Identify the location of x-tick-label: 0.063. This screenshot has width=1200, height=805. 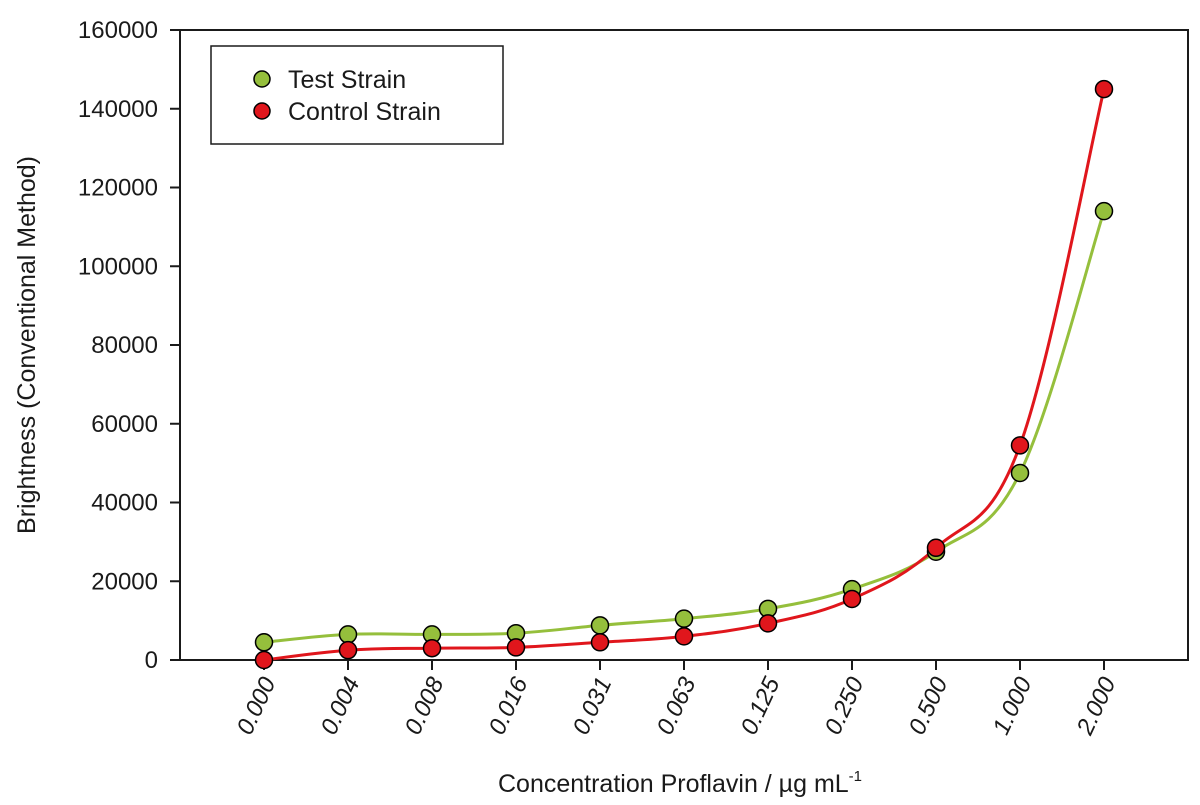
(677, 706).